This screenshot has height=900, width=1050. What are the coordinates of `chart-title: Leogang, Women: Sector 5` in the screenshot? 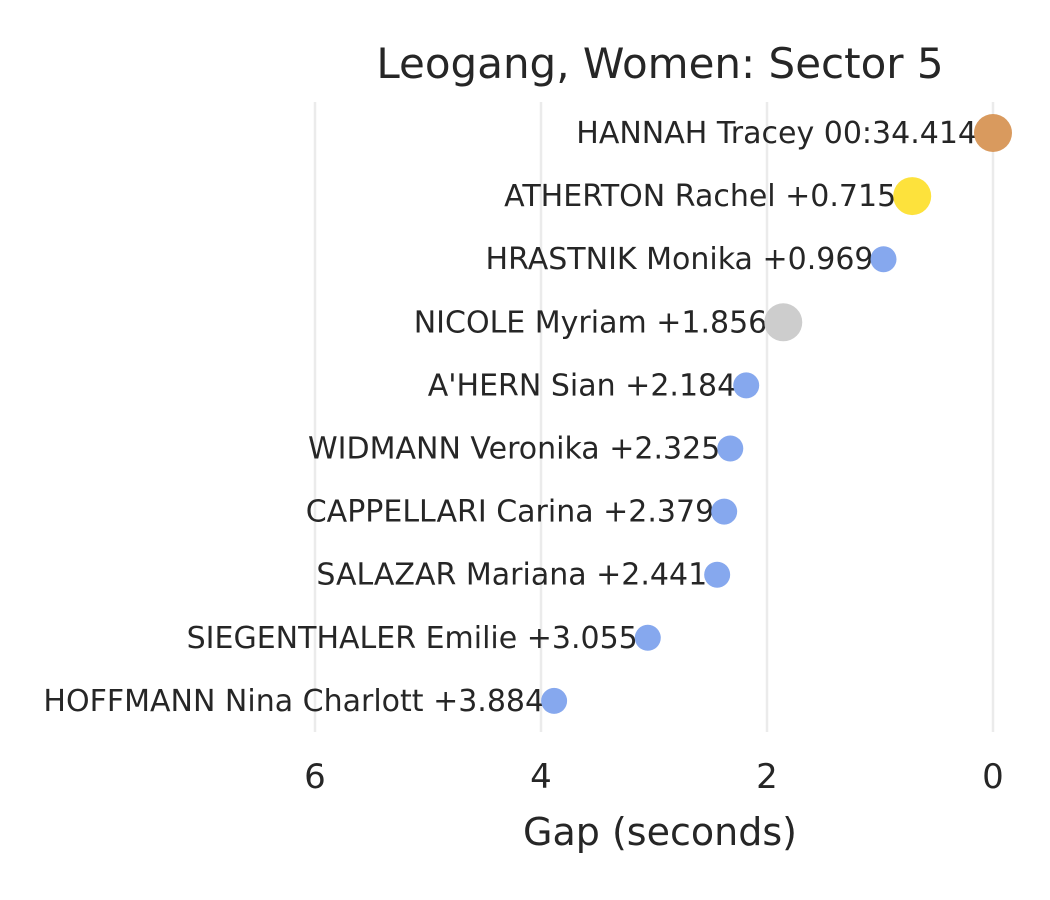 It's located at (659, 63).